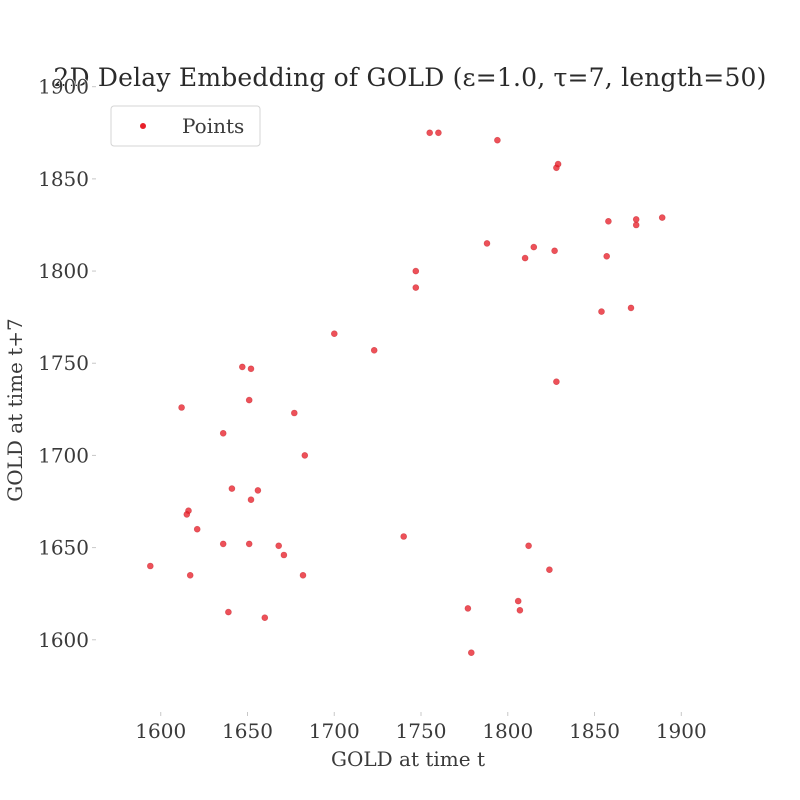 The height and width of the screenshot is (800, 800). I want to click on legend: Points, so click(185, 126).